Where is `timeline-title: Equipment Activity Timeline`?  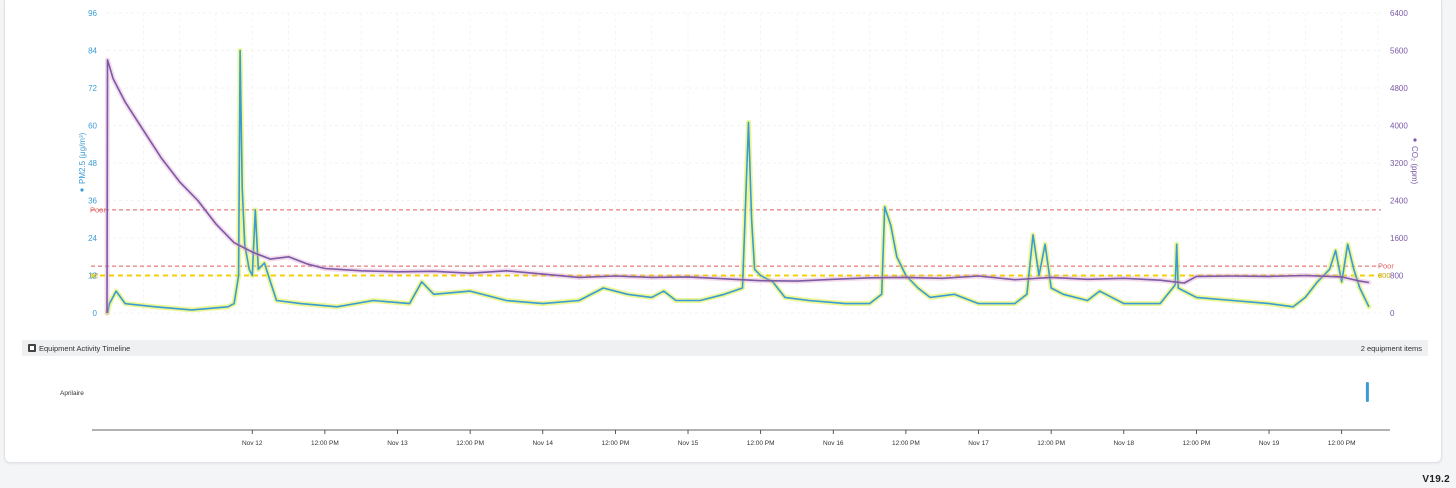
timeline-title: Equipment Activity Timeline is located at coordinates (85, 348).